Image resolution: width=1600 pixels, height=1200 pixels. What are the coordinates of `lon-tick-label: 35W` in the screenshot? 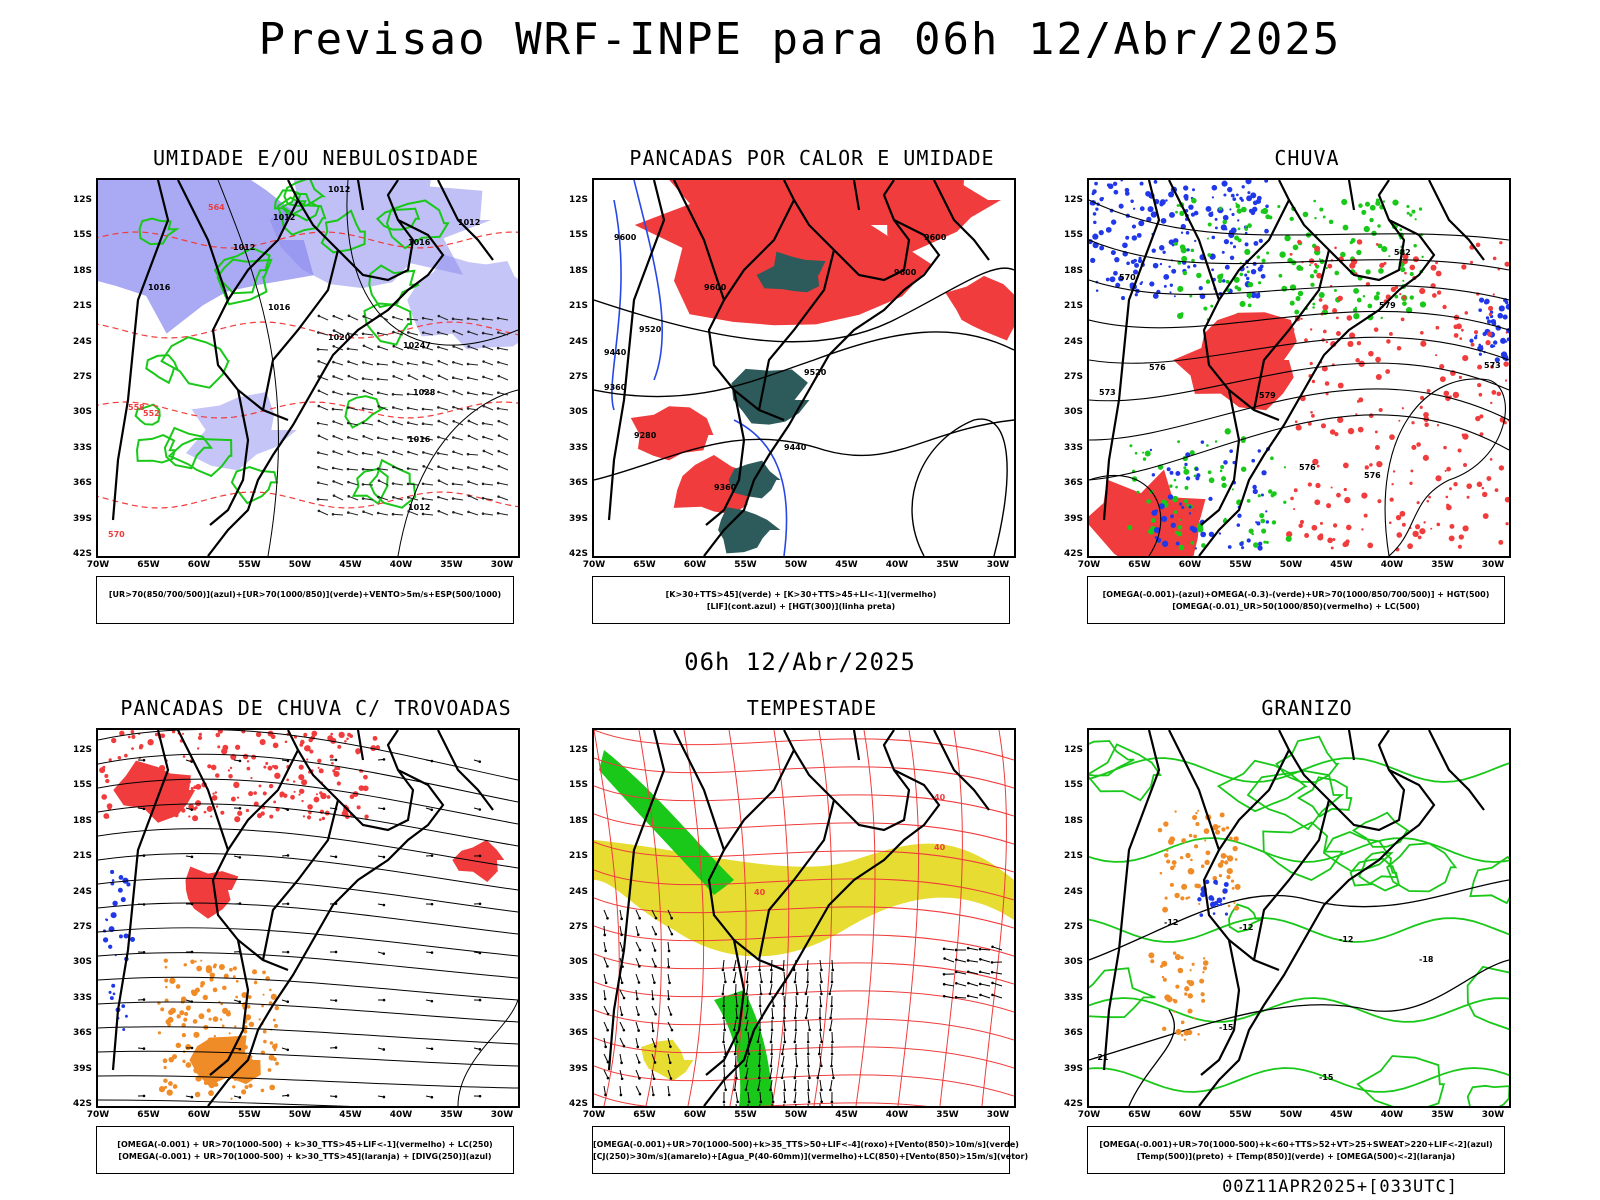 It's located at (1442, 565).